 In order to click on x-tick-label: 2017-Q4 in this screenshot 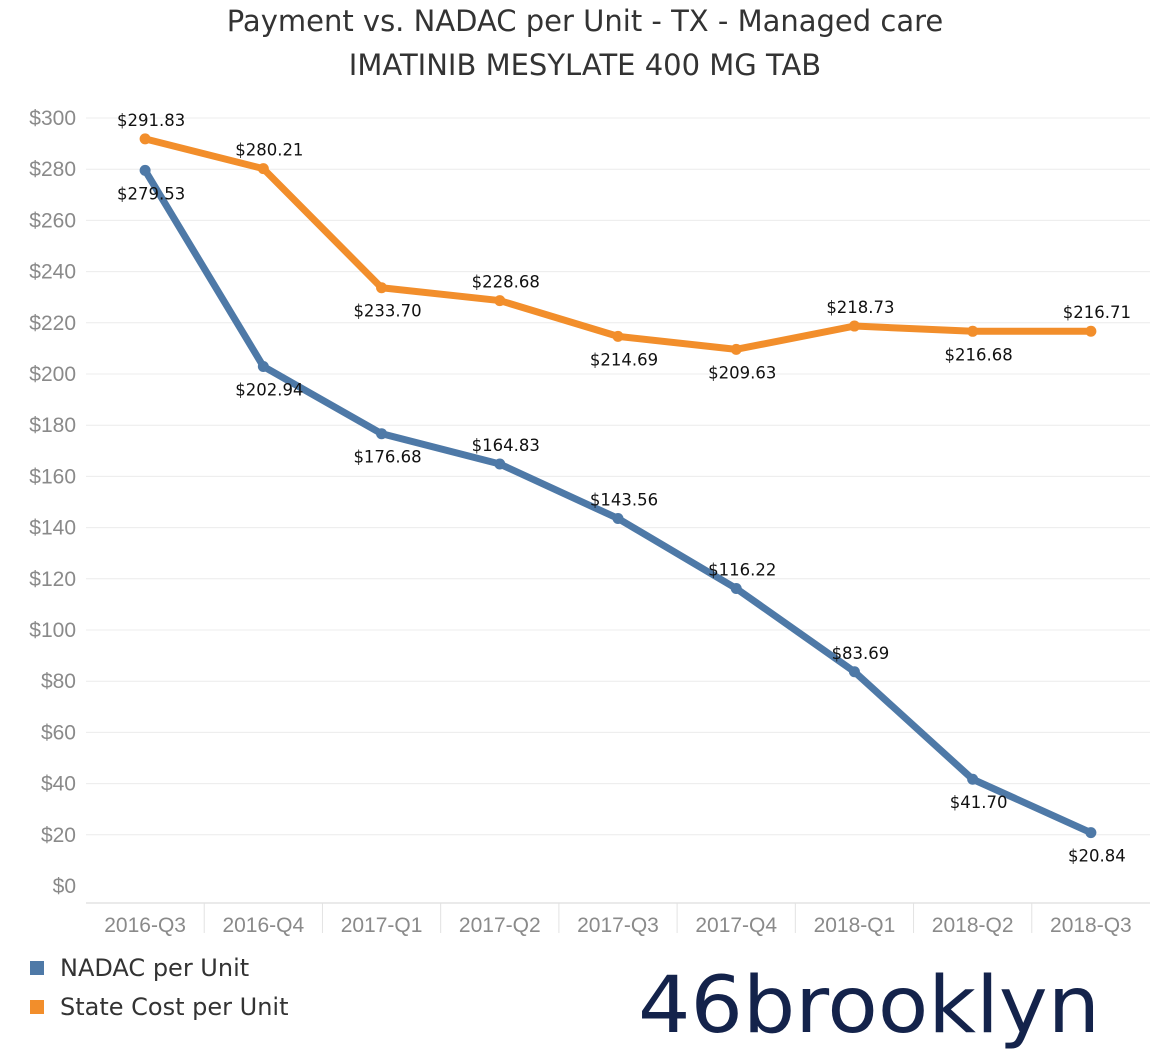, I will do `click(736, 925)`.